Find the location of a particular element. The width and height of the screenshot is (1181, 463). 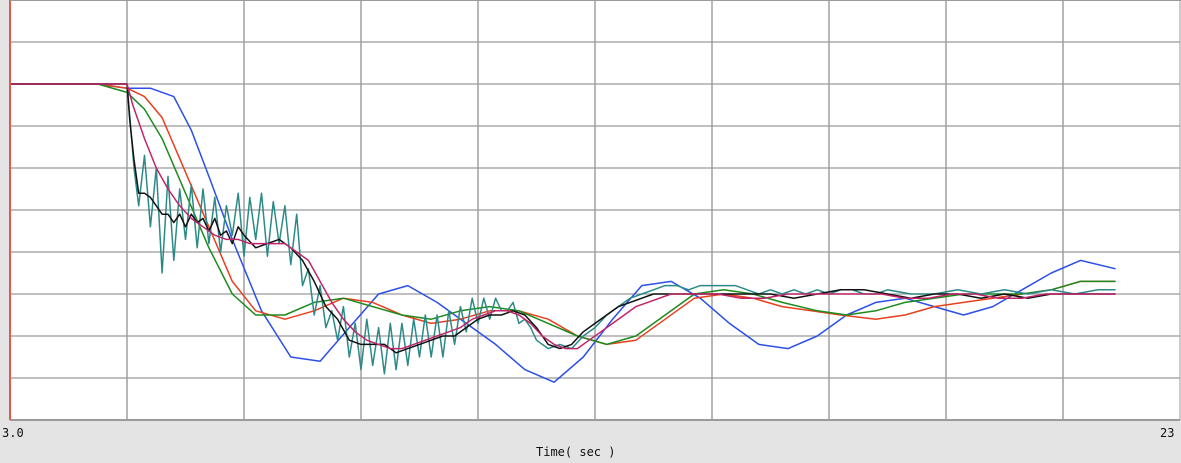

x-axis-end-label: 23 is located at coordinates (1167, 433).